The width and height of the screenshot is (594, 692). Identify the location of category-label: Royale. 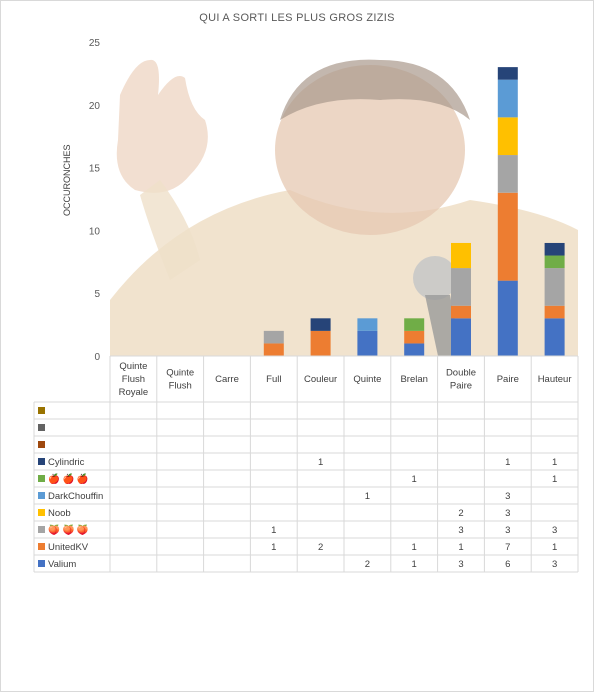
(134, 392).